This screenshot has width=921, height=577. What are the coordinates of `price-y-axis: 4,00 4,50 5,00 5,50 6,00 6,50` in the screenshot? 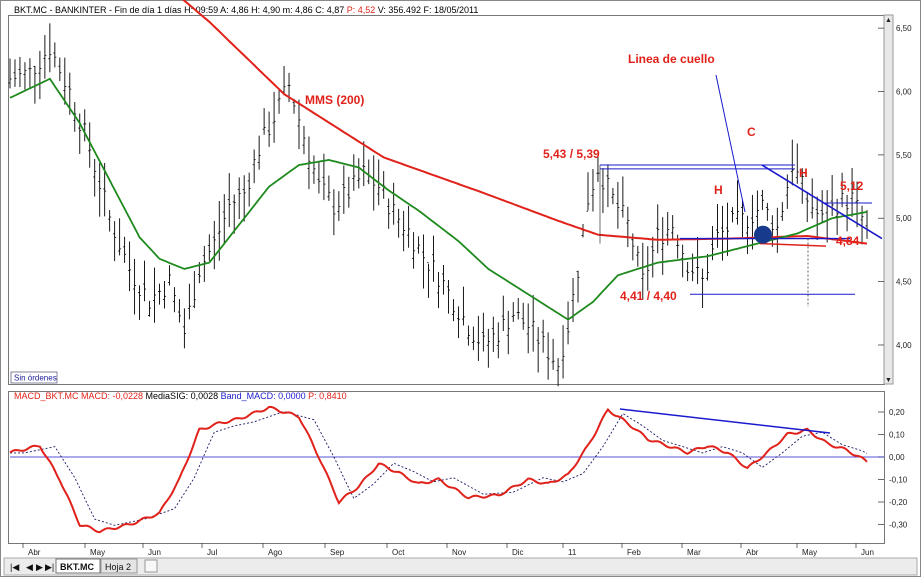 It's located at (895, 187).